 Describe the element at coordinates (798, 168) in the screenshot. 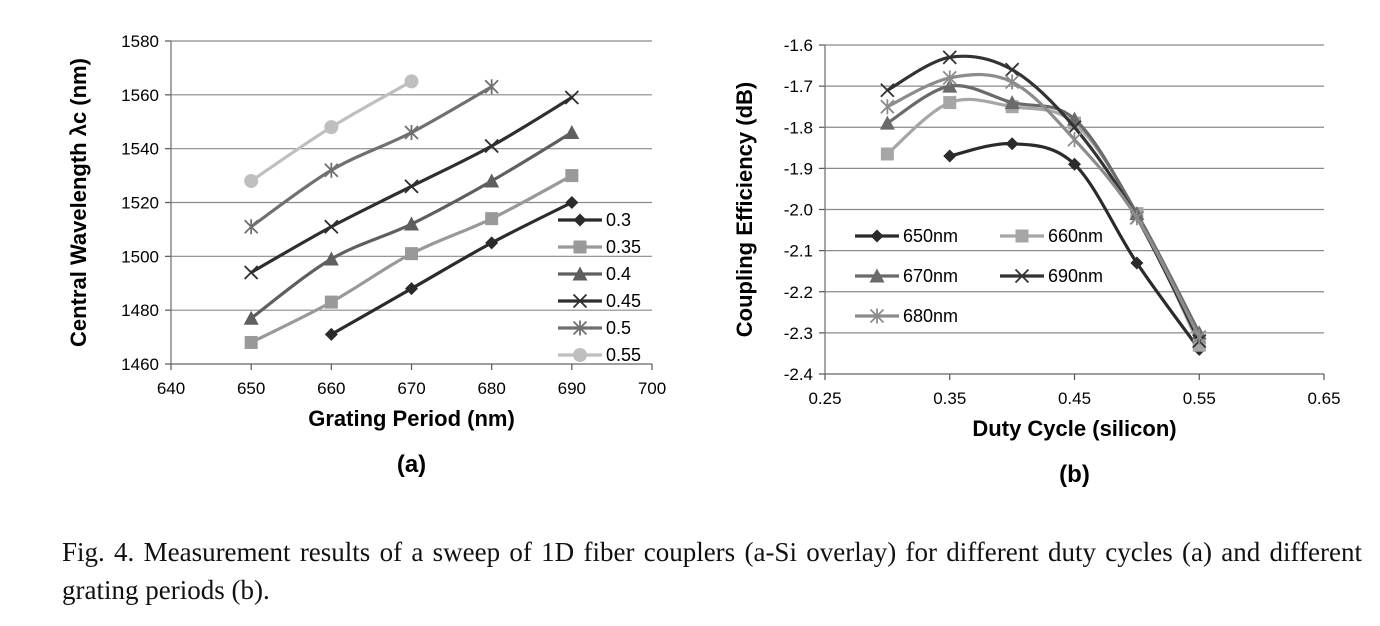

I see `y-tick-label: -1.9` at that location.